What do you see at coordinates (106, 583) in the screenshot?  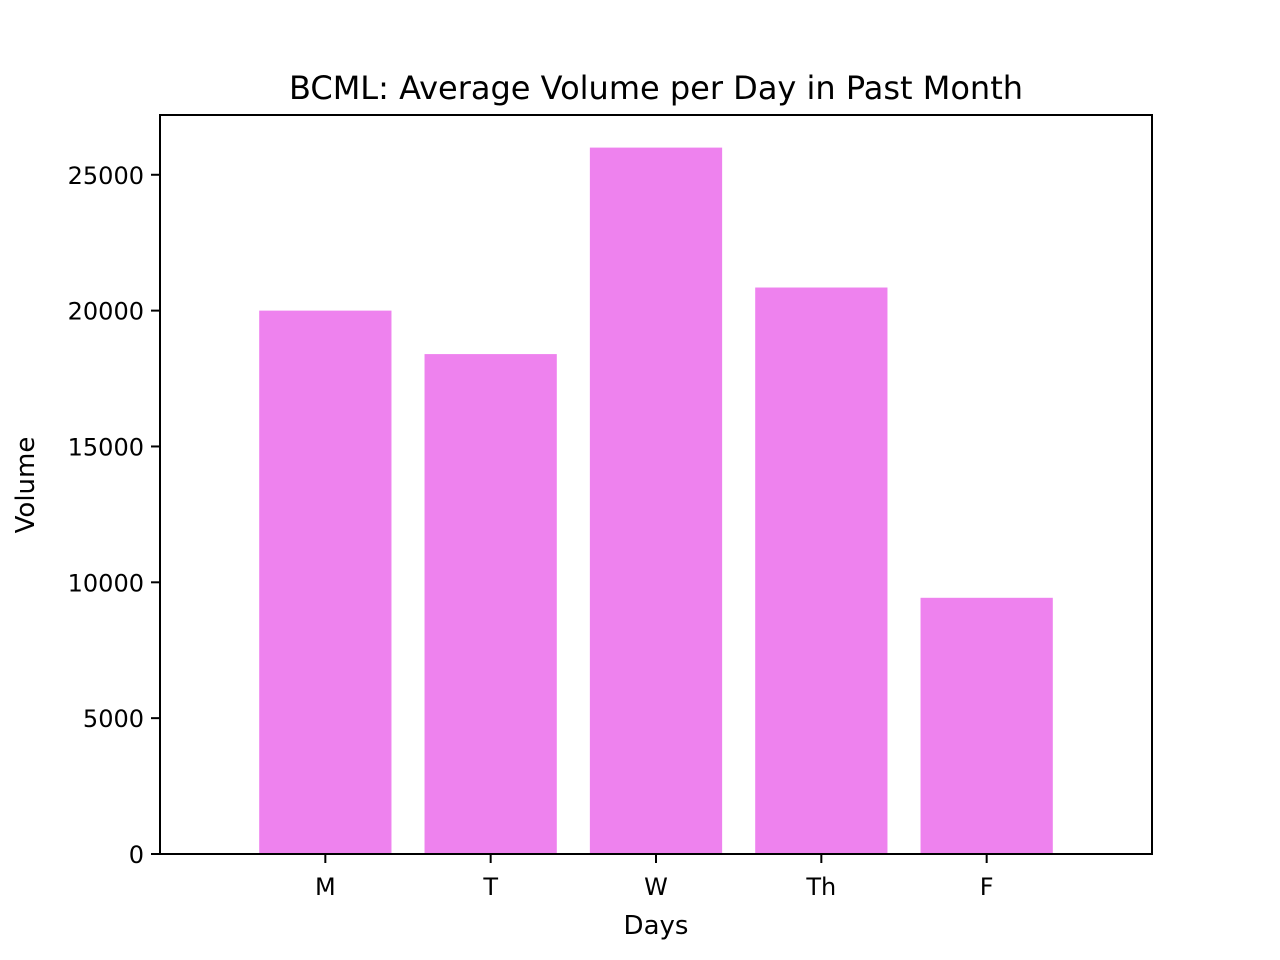 I see `y-tick-label: 10000` at bounding box center [106, 583].